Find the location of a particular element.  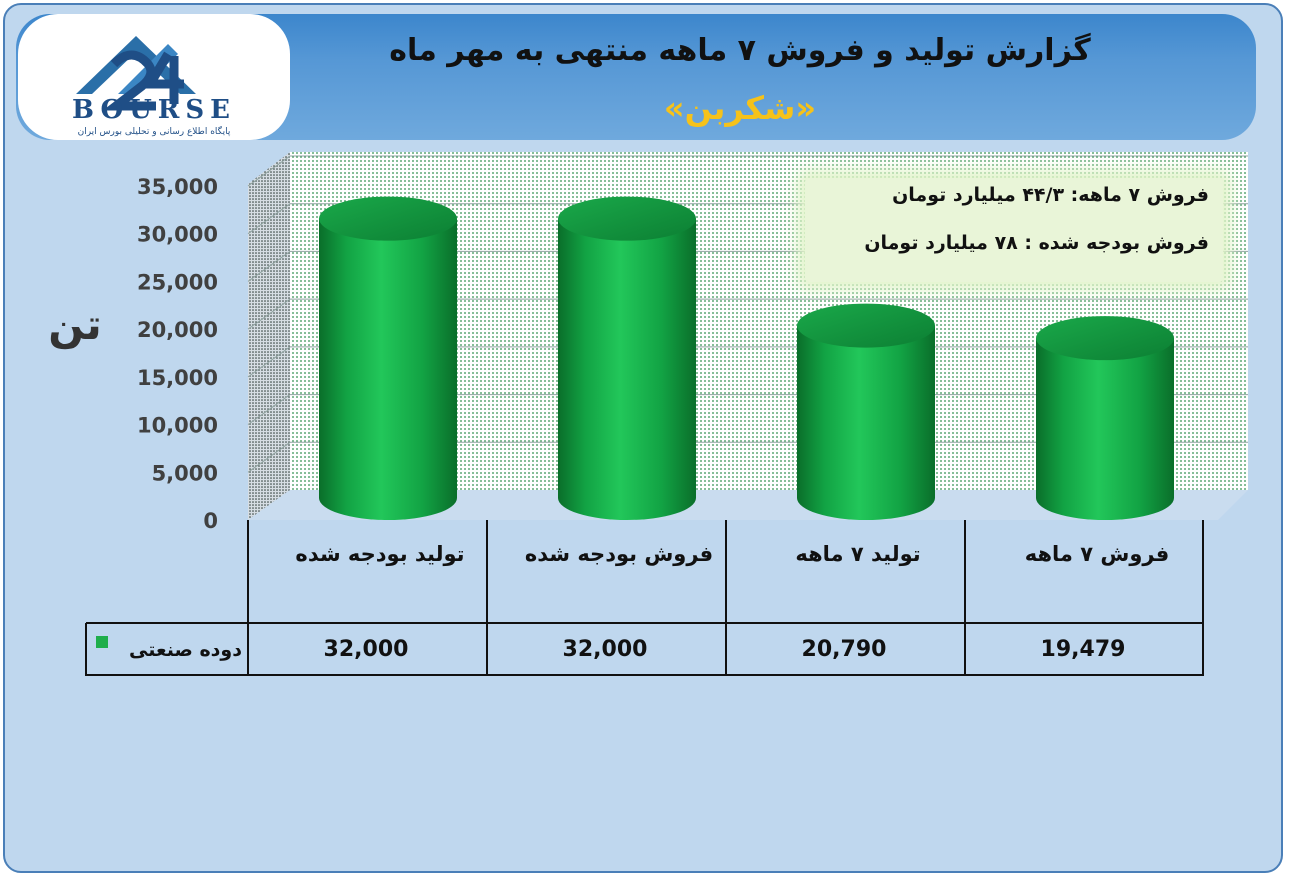

data-value-label: 20,790 is located at coordinates (844, 649).